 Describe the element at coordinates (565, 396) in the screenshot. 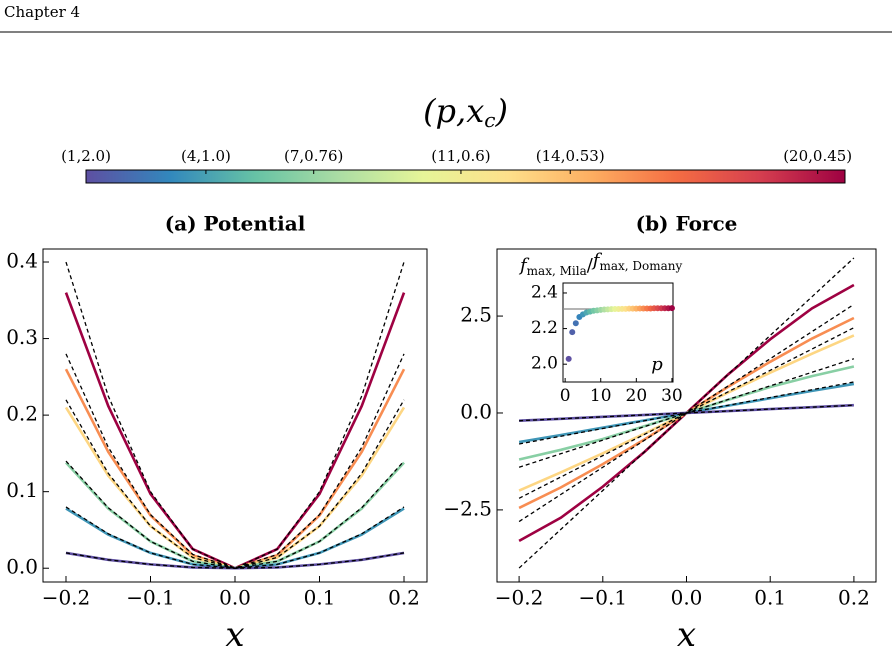

I see `x-tick-label: 0` at that location.